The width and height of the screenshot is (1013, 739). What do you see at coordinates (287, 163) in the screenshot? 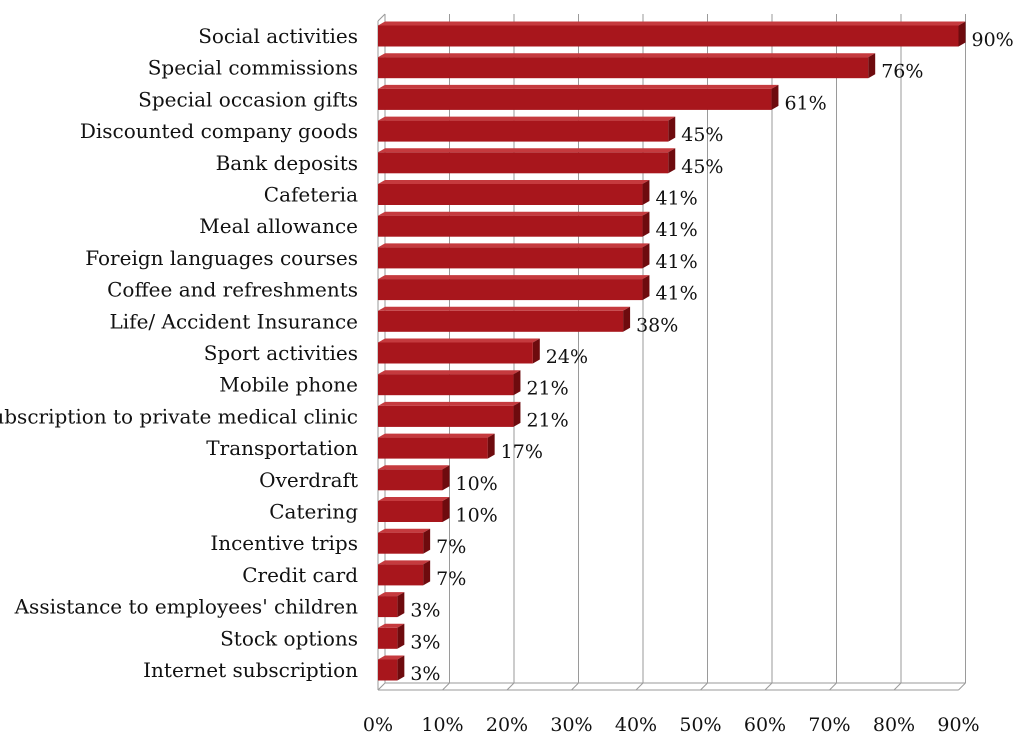
I see `category-label: Bank deposits` at bounding box center [287, 163].